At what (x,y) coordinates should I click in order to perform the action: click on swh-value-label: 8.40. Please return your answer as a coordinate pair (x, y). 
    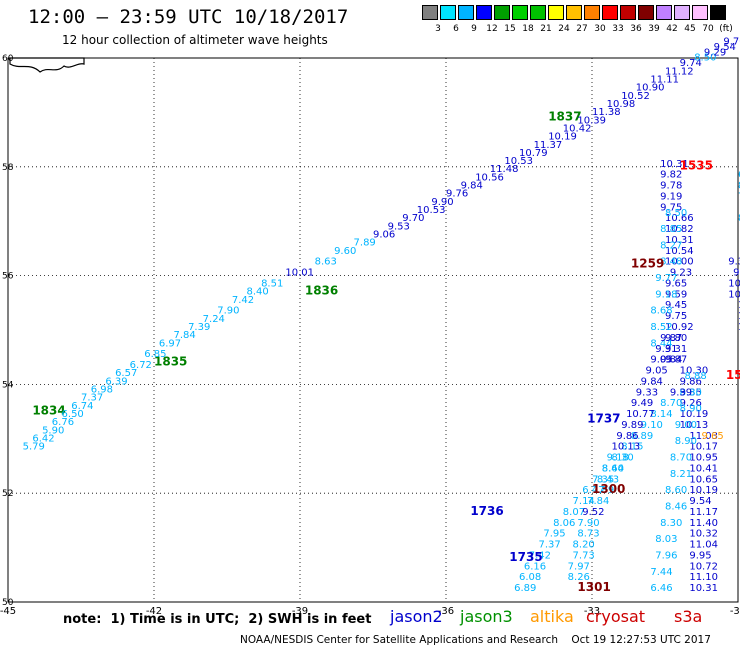
    Looking at the image, I should click on (257, 292).